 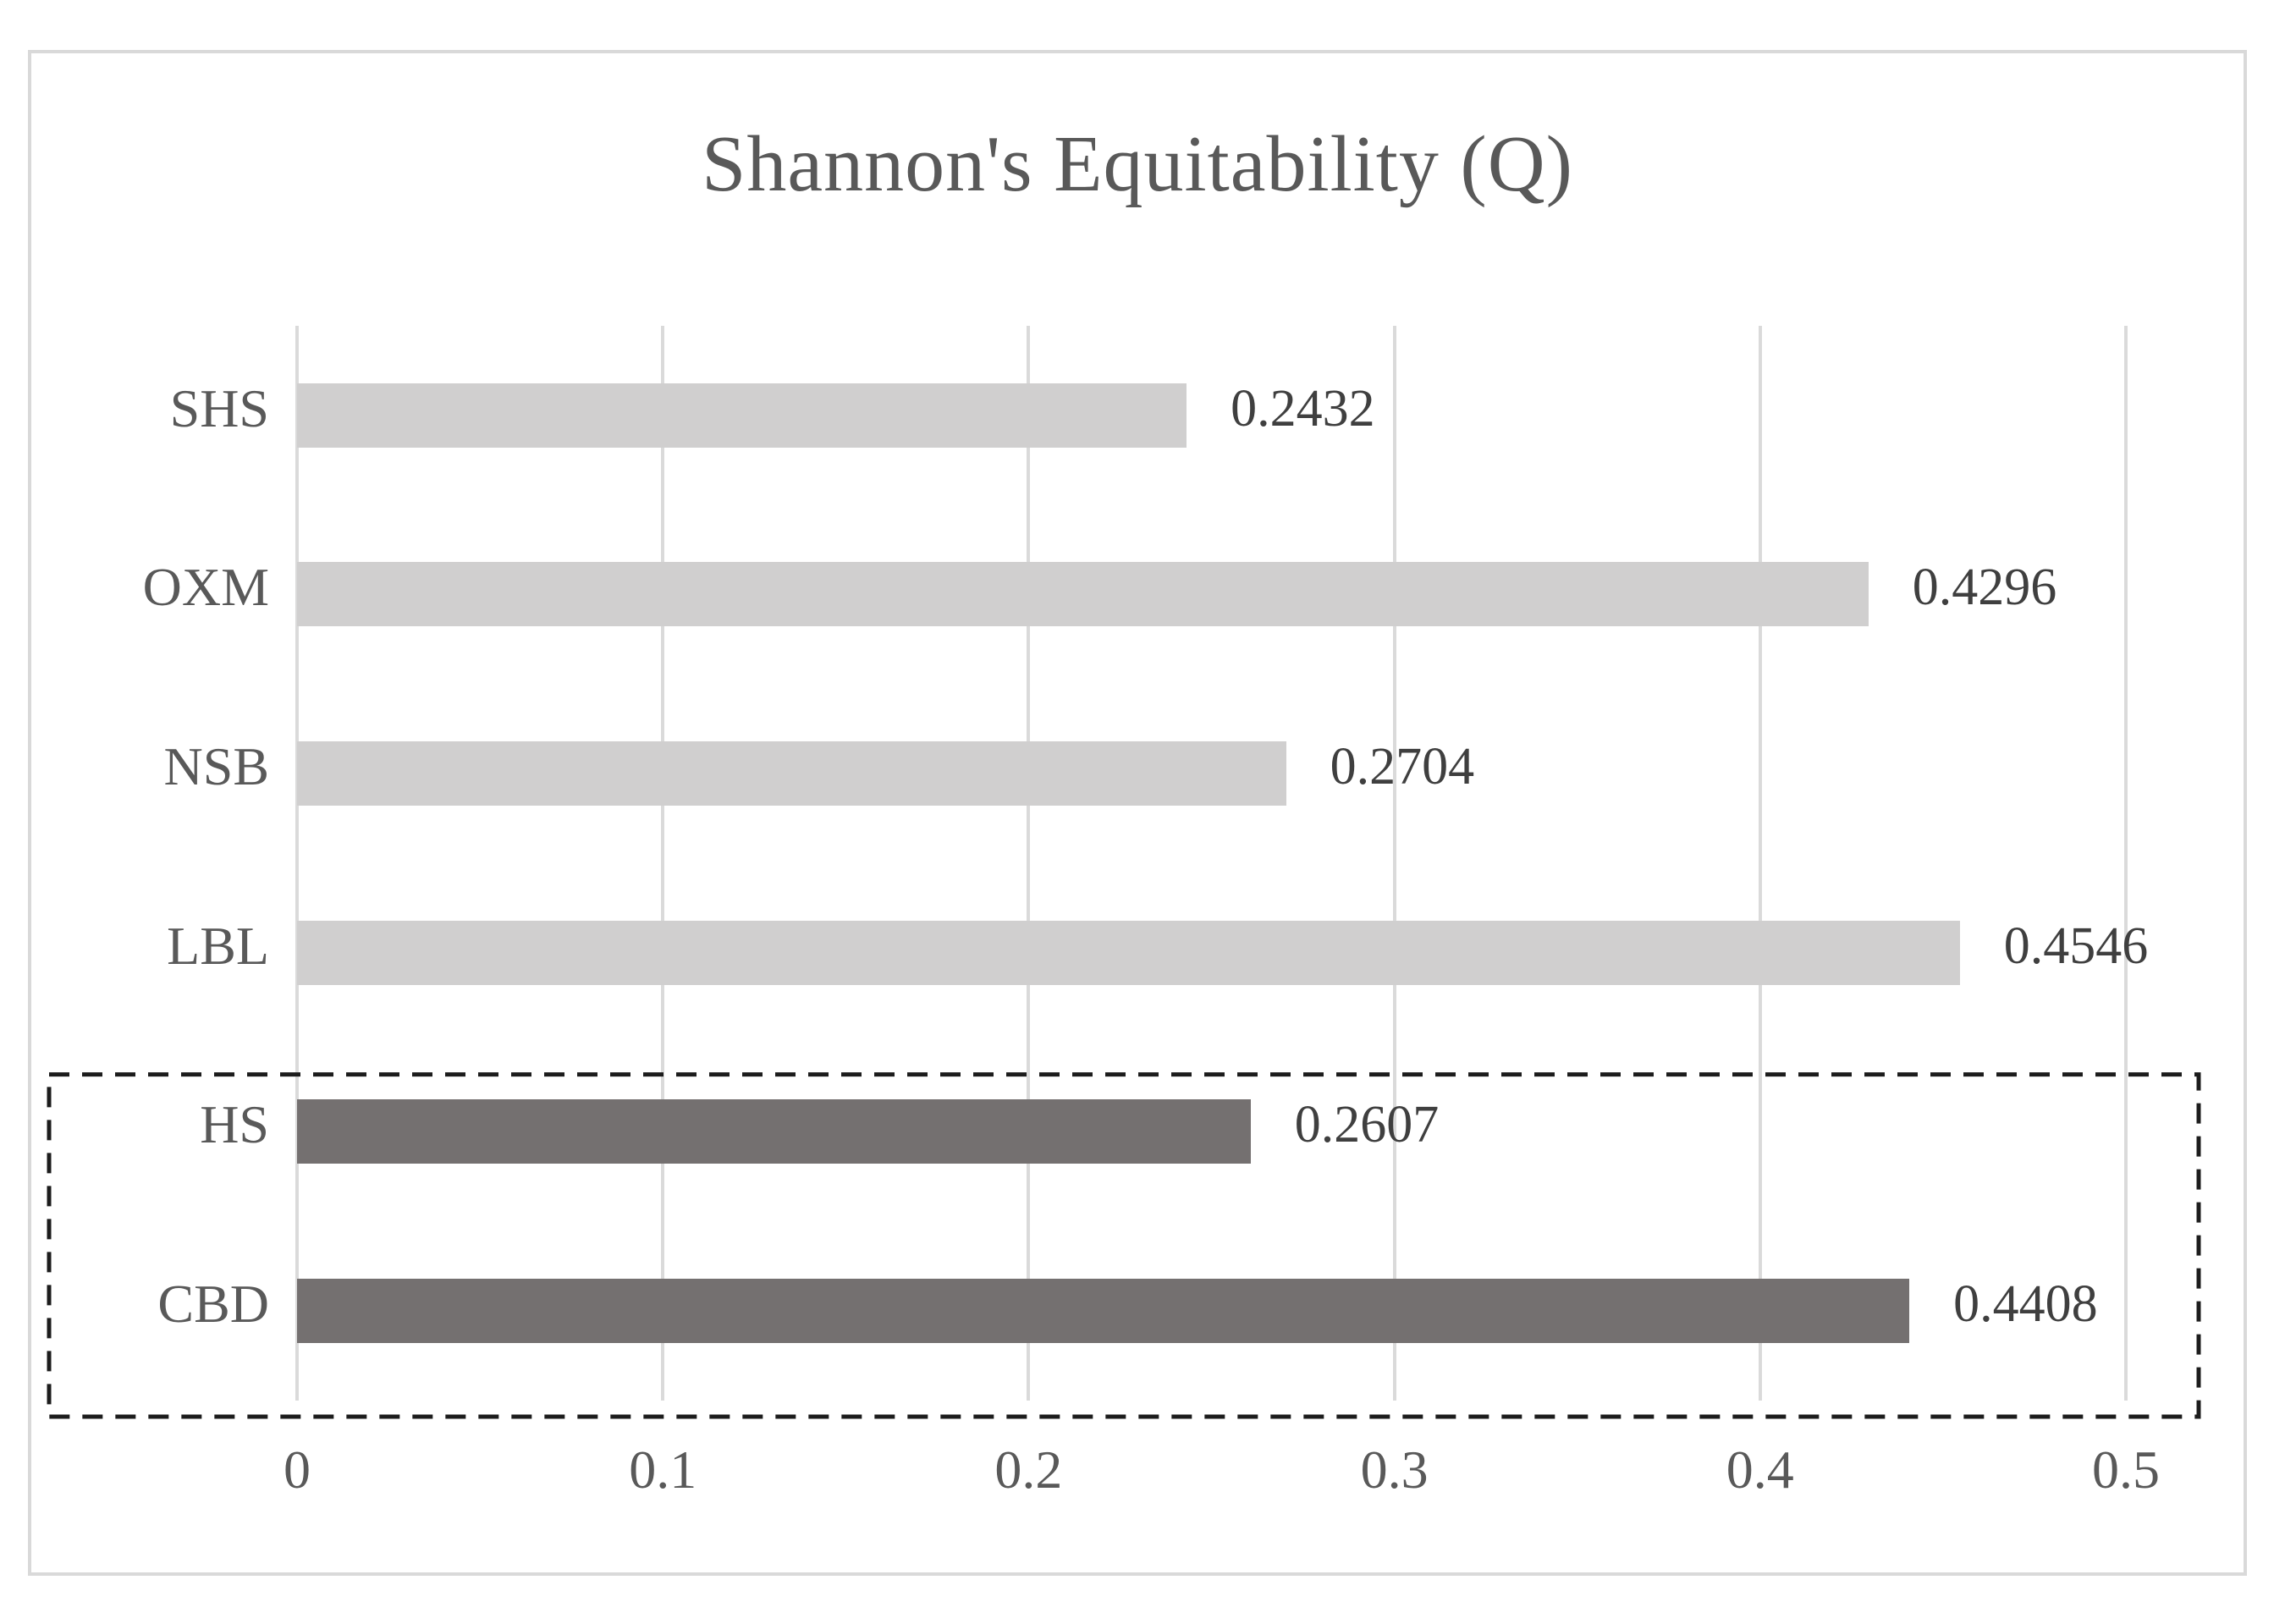 I want to click on gridline-0.1, so click(x=663, y=863).